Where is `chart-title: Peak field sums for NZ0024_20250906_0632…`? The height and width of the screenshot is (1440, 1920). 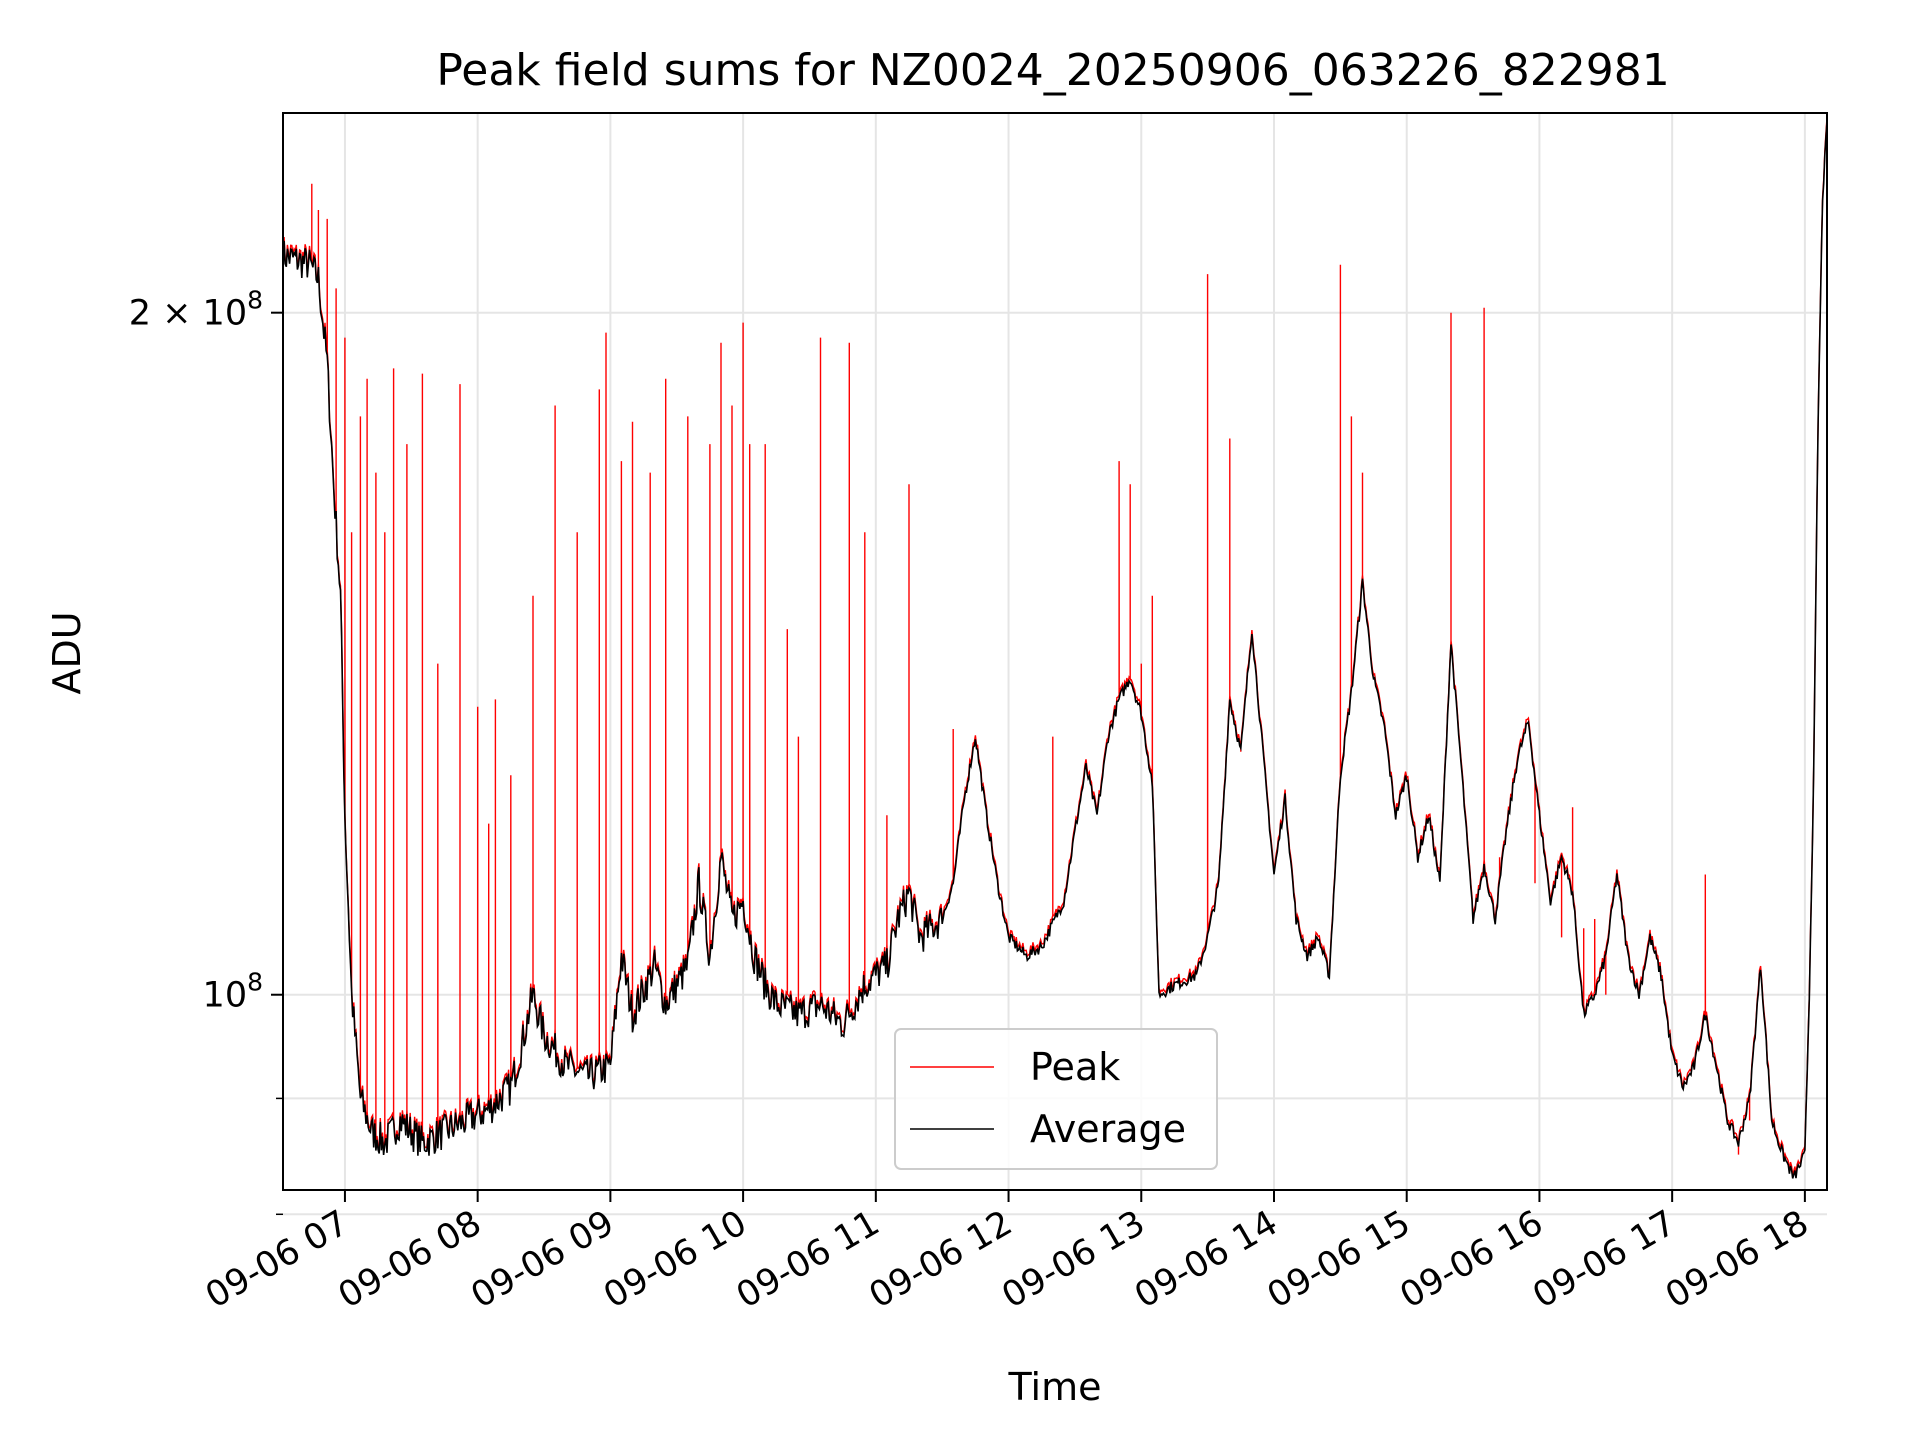 chart-title: Peak field sums for NZ0024_20250906_0632… is located at coordinates (1052, 70).